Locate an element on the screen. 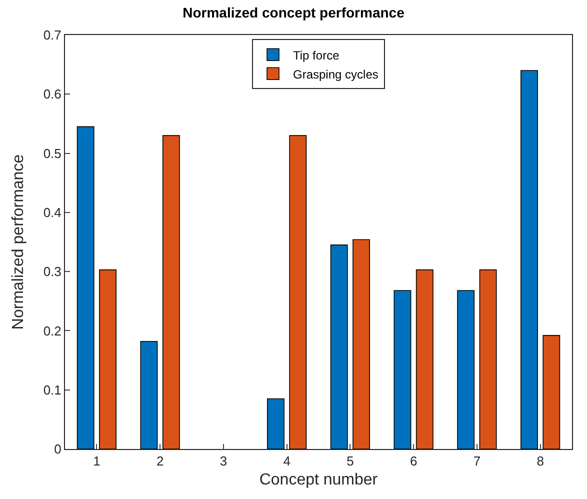 This screenshot has height=499, width=587. y-tick-label: 0 is located at coordinates (58, 449).